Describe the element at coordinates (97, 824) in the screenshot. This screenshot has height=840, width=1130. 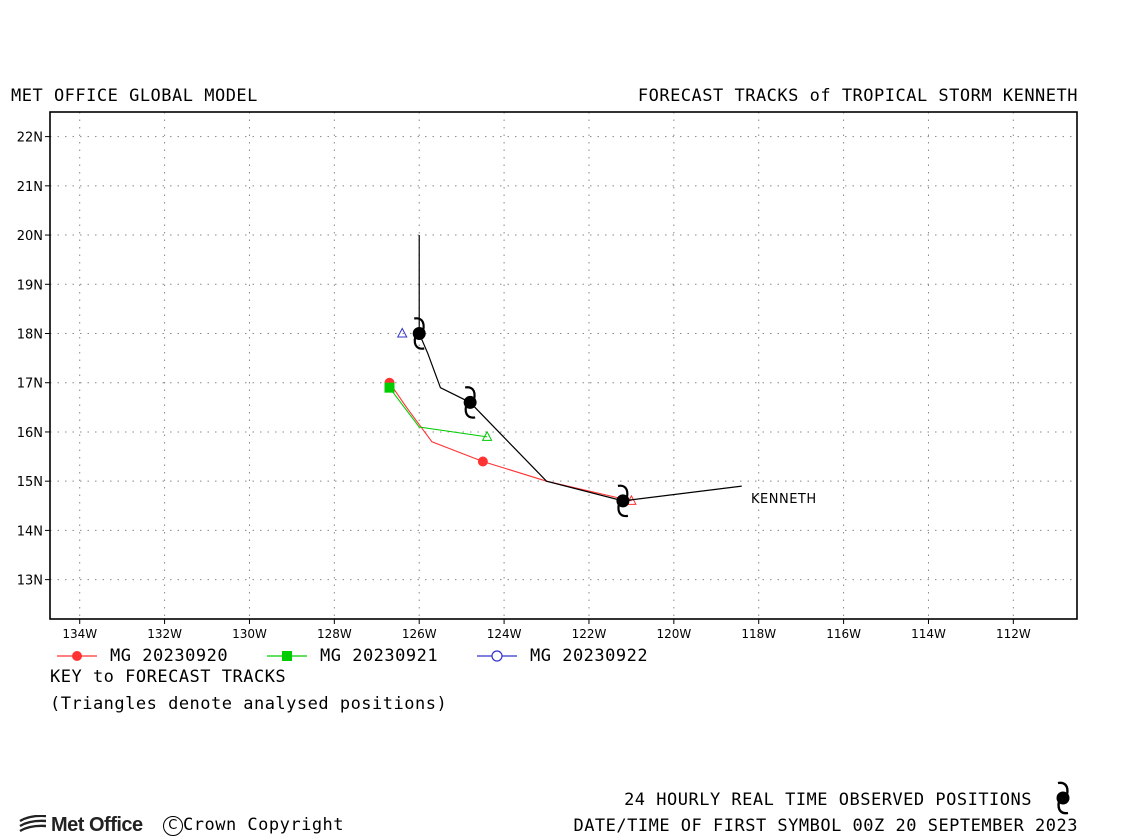
I see `met-office-logo-text: Met Office` at that location.